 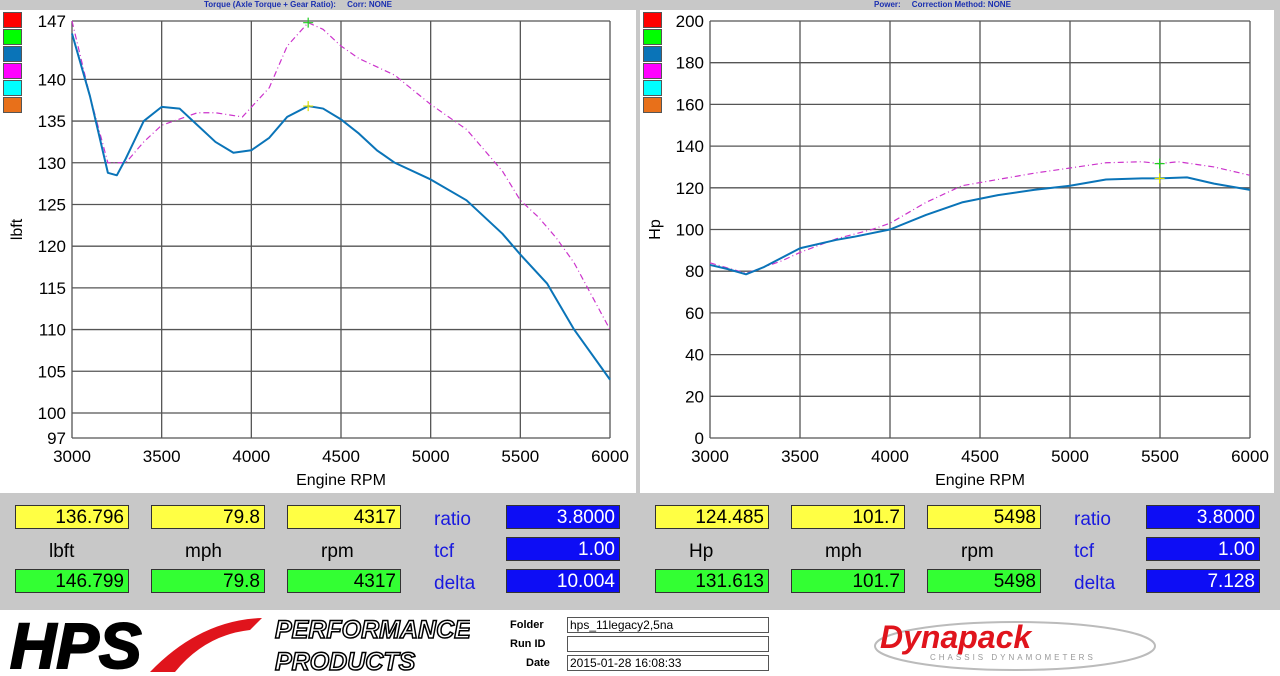 What do you see at coordinates (668, 625) in the screenshot?
I see `folder-field: hps_11legacy2,5na` at bounding box center [668, 625].